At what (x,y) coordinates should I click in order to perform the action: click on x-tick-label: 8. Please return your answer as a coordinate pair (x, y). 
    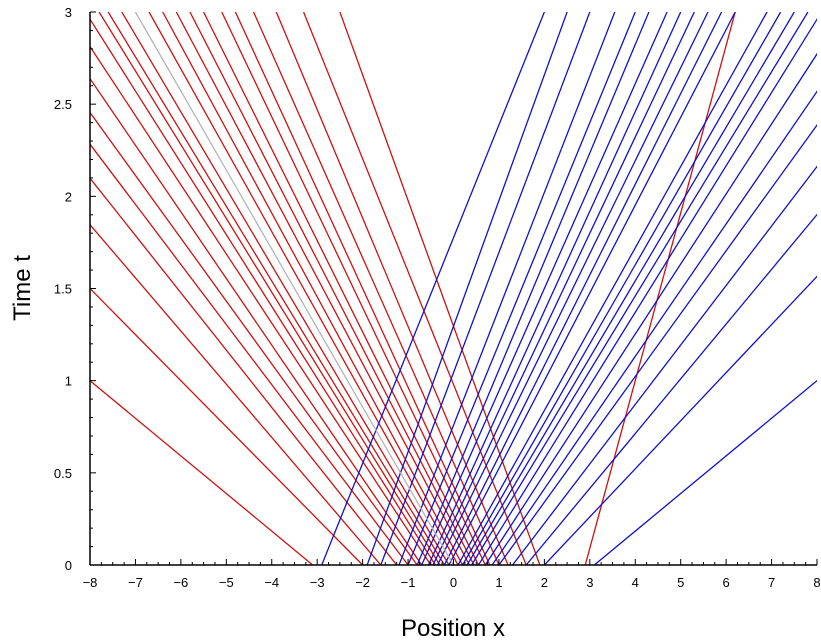
    Looking at the image, I should click on (816, 582).